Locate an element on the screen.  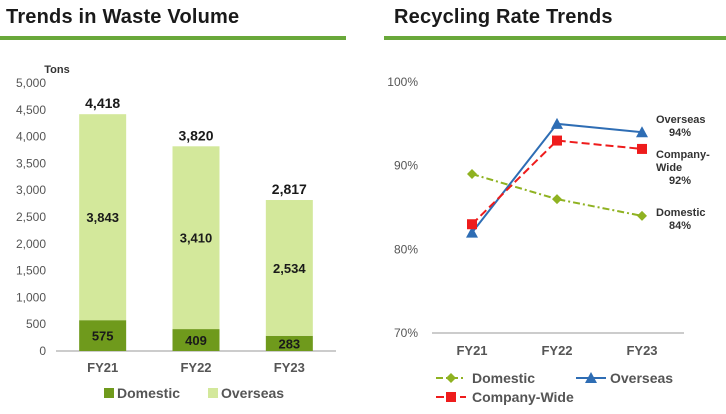
total-value-label: 2,817 is located at coordinates (289, 189).